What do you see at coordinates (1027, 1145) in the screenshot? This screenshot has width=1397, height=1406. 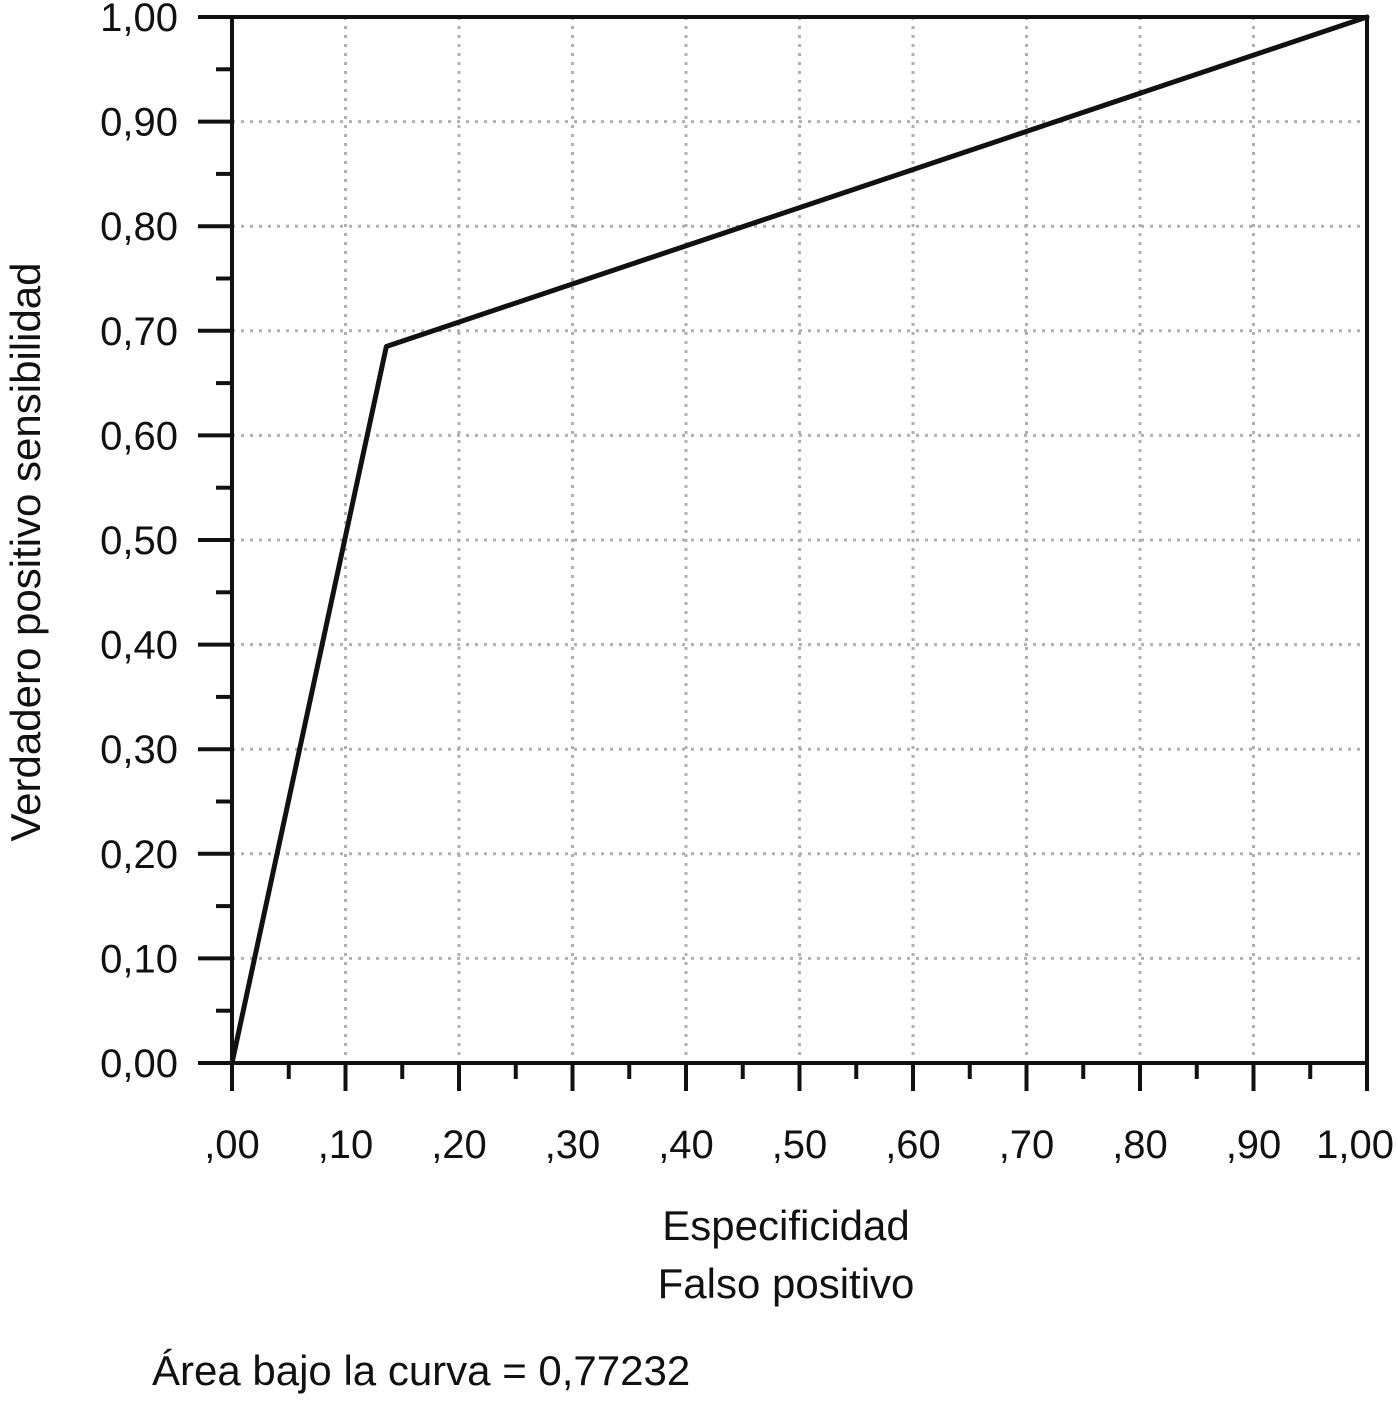 I see `x-tick-label: ,70` at bounding box center [1027, 1145].